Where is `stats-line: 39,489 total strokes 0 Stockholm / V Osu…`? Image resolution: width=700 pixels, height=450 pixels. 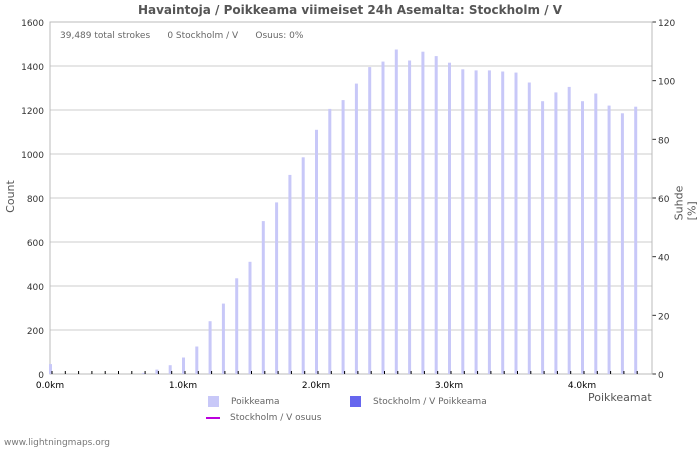 stats-line: 39,489 total strokes 0 Stockholm / V Osu… is located at coordinates (181, 36).